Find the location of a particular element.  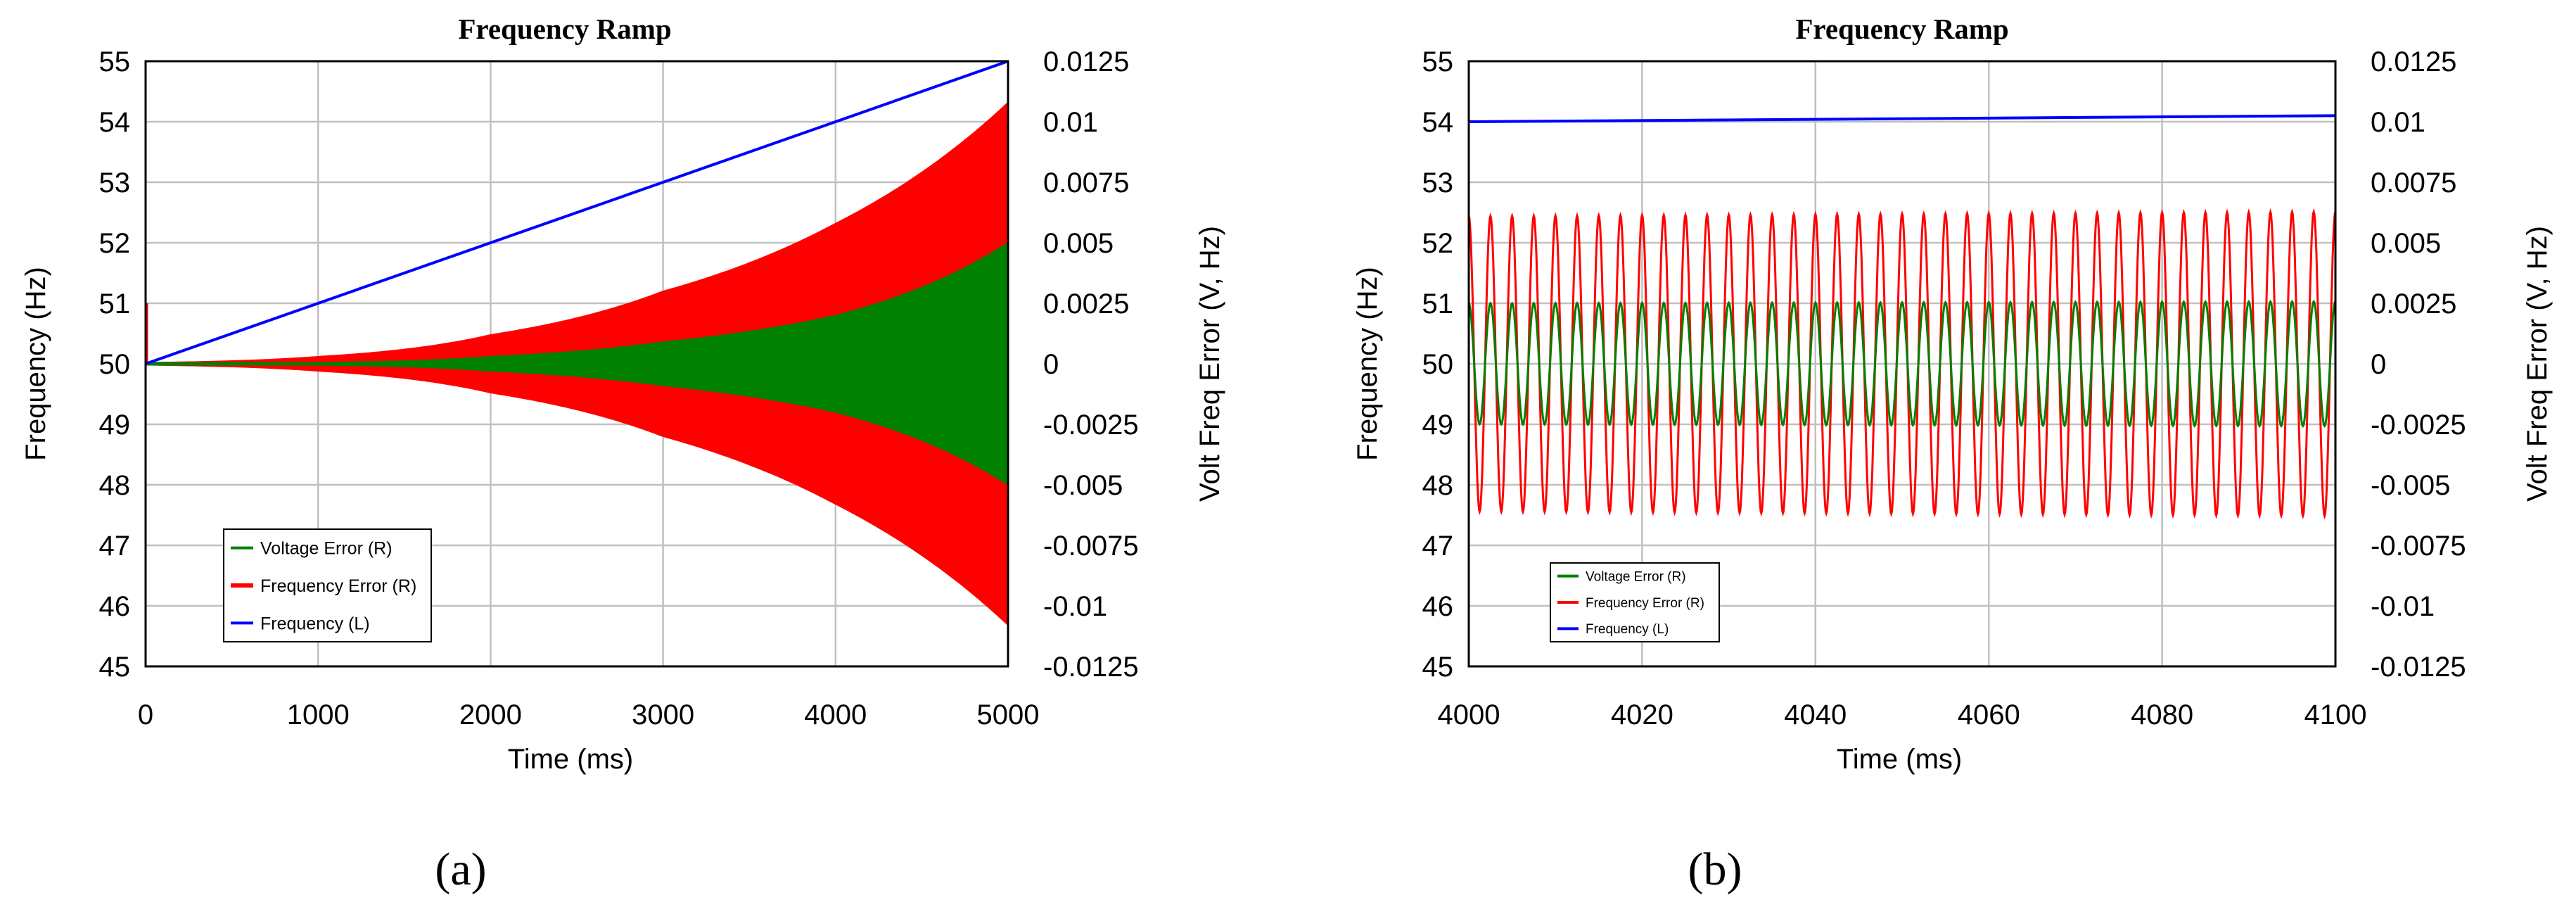

legend-box-a is located at coordinates (327, 585).